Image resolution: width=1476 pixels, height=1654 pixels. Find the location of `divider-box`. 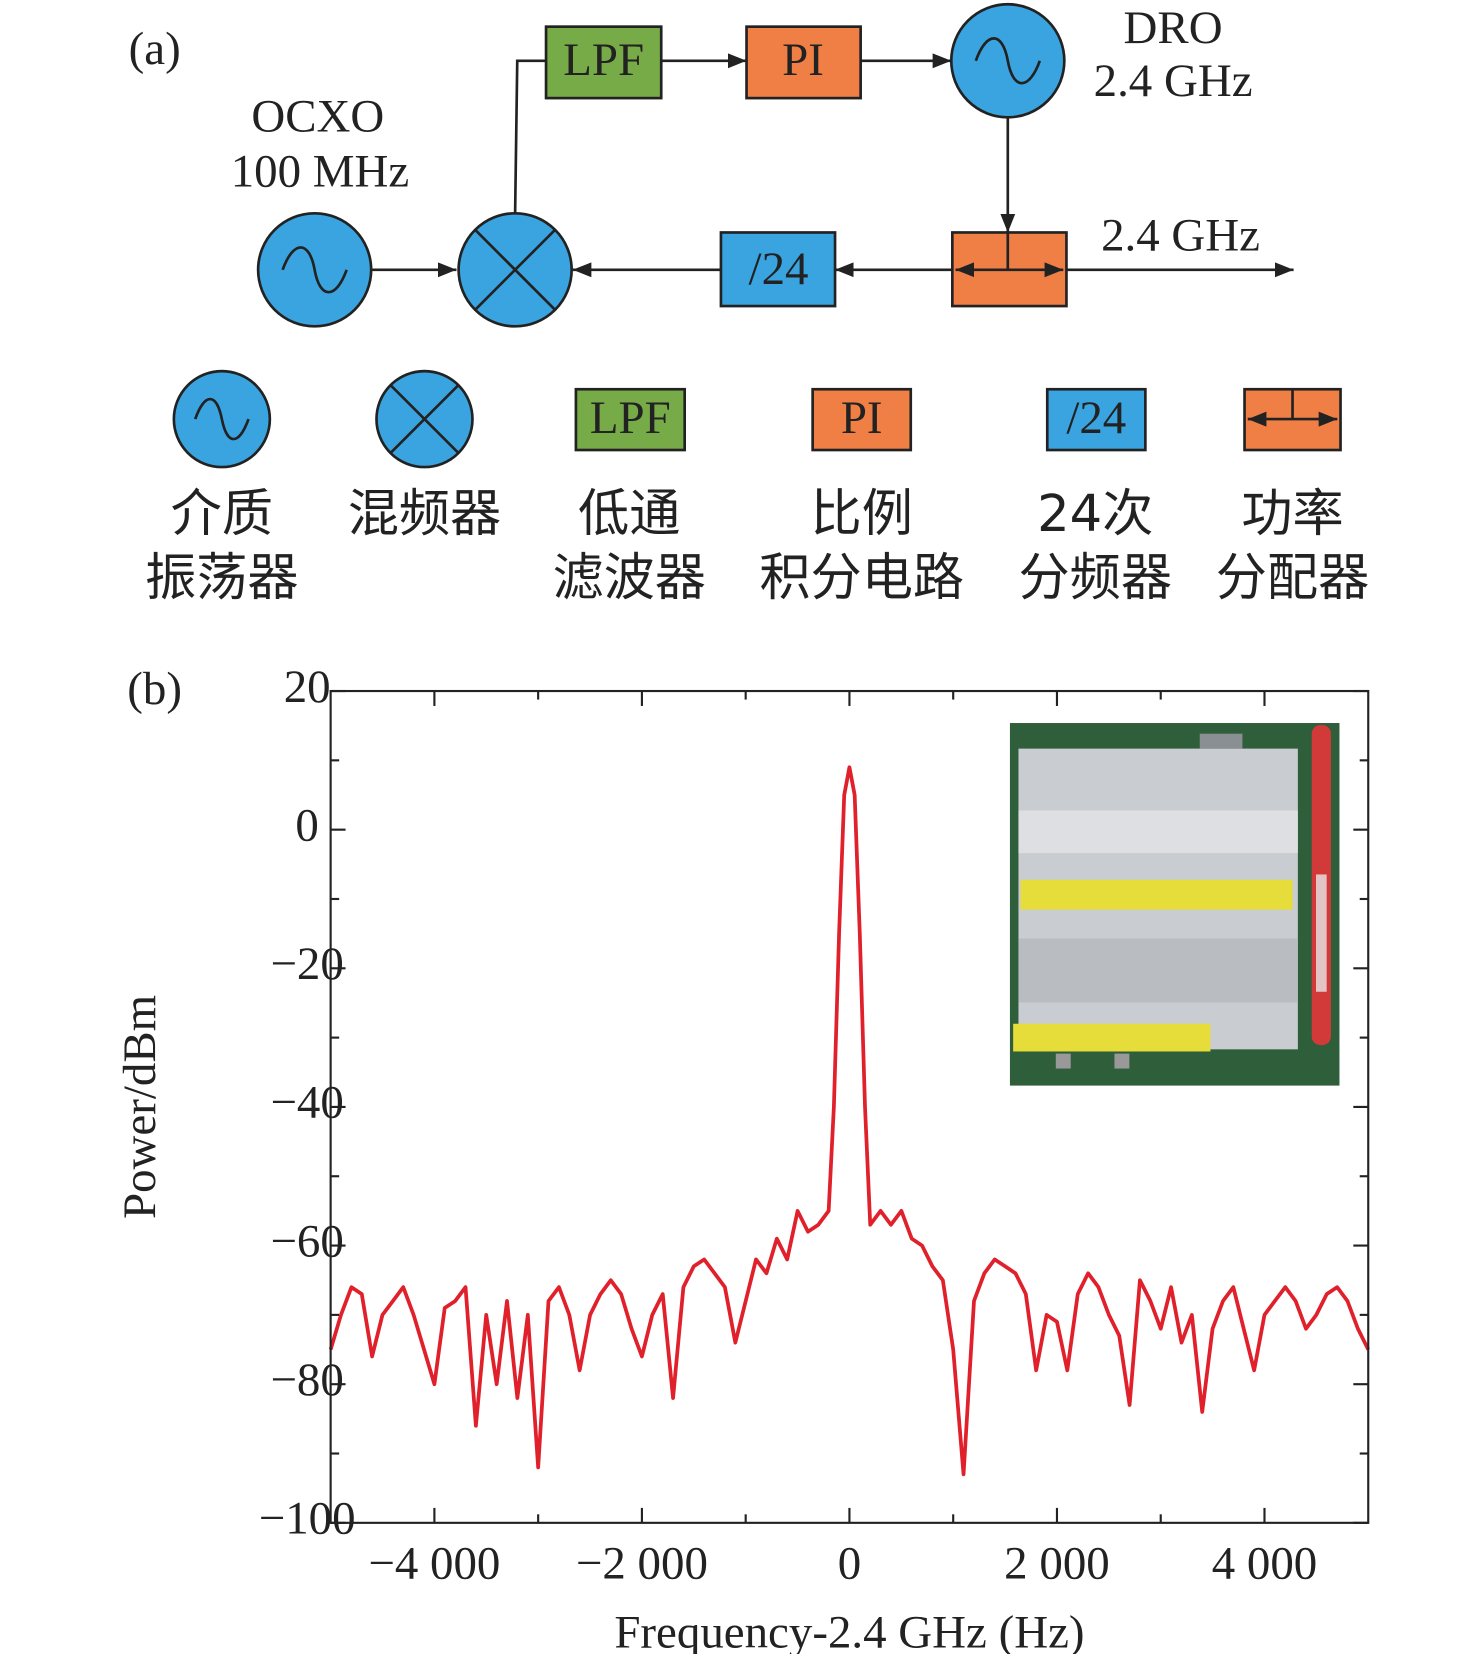

divider-box is located at coordinates (778, 269).